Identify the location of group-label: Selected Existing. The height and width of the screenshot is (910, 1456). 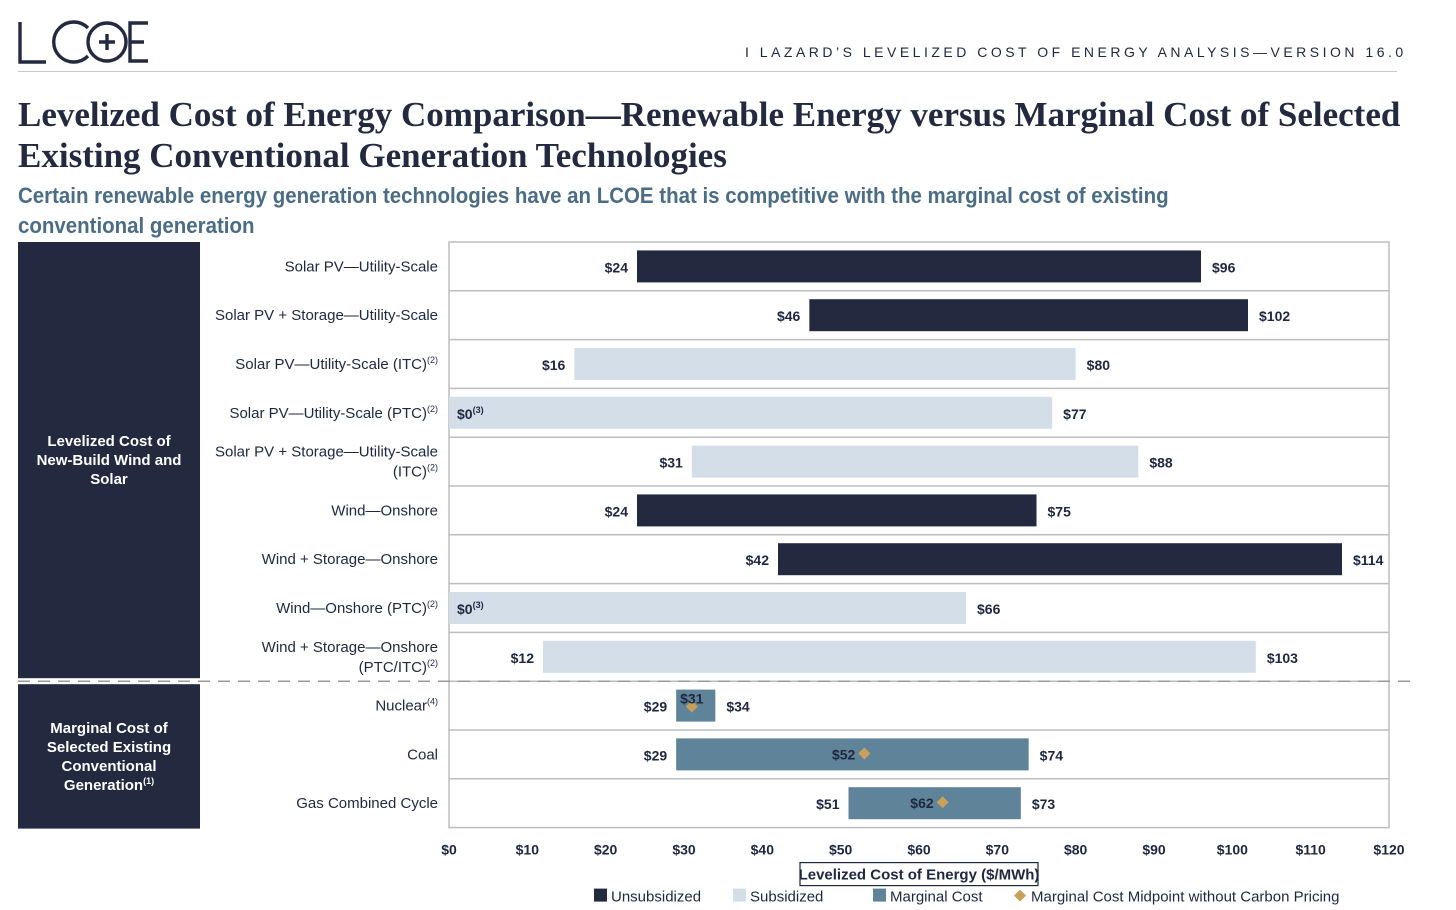
(109, 747).